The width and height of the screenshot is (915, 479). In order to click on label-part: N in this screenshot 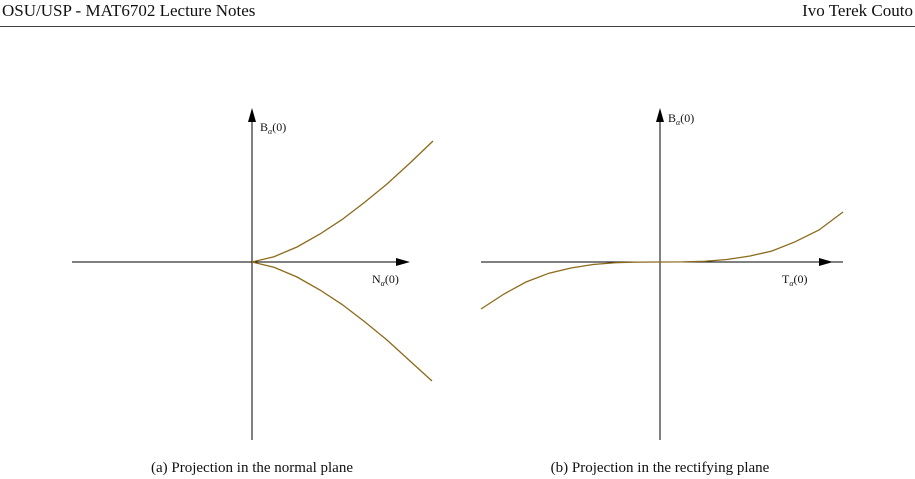, I will do `click(376, 279)`.